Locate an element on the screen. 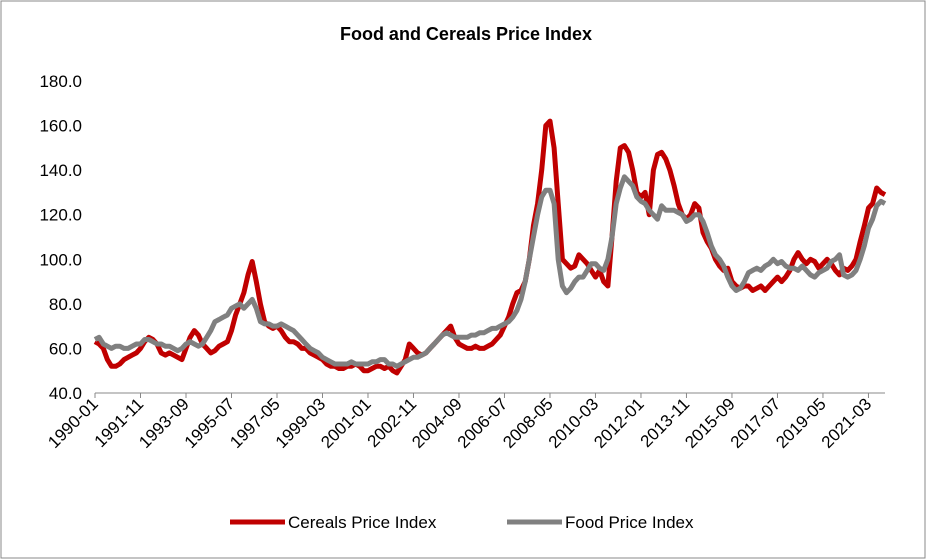  y-tick-label: 160.0 is located at coordinates (60, 126).